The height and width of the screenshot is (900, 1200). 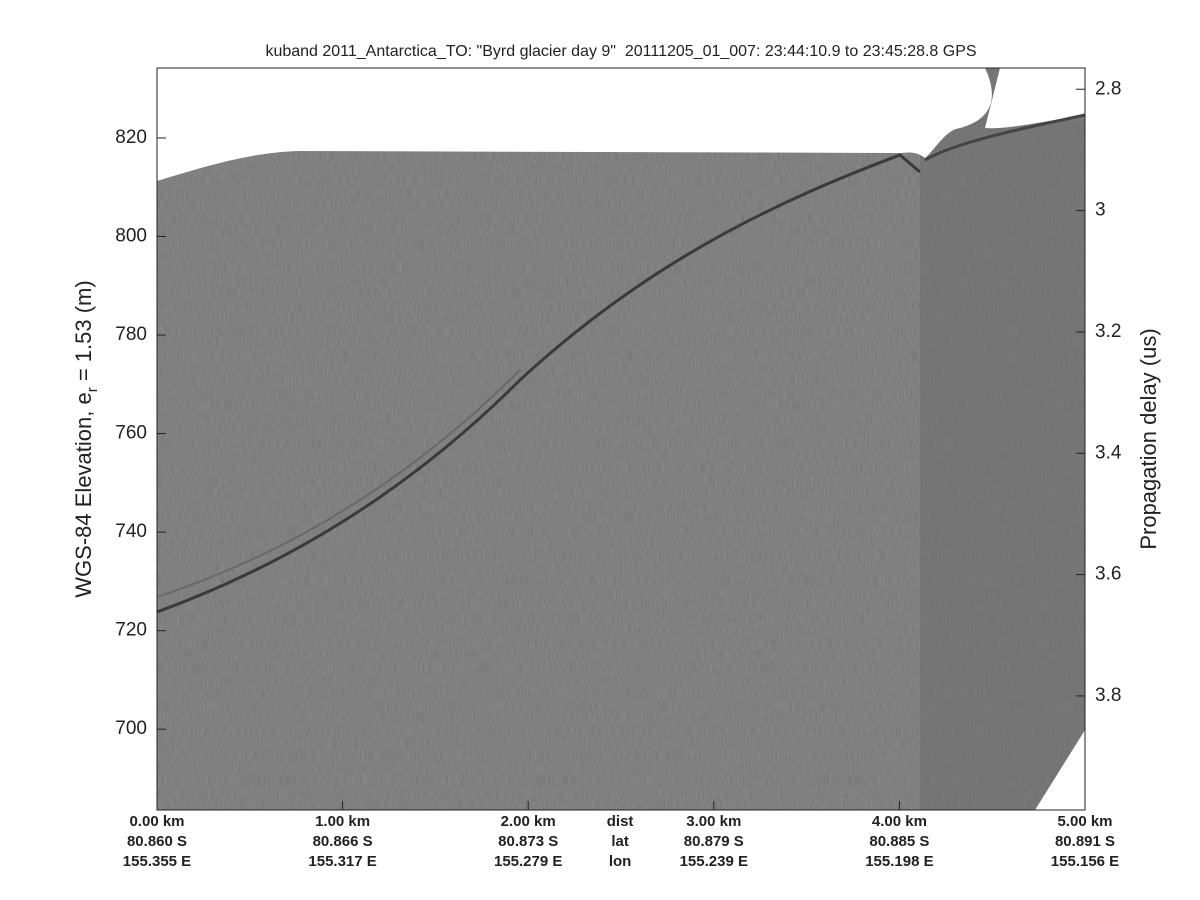 I want to click on lat-label: 80.885 S, so click(x=899, y=841).